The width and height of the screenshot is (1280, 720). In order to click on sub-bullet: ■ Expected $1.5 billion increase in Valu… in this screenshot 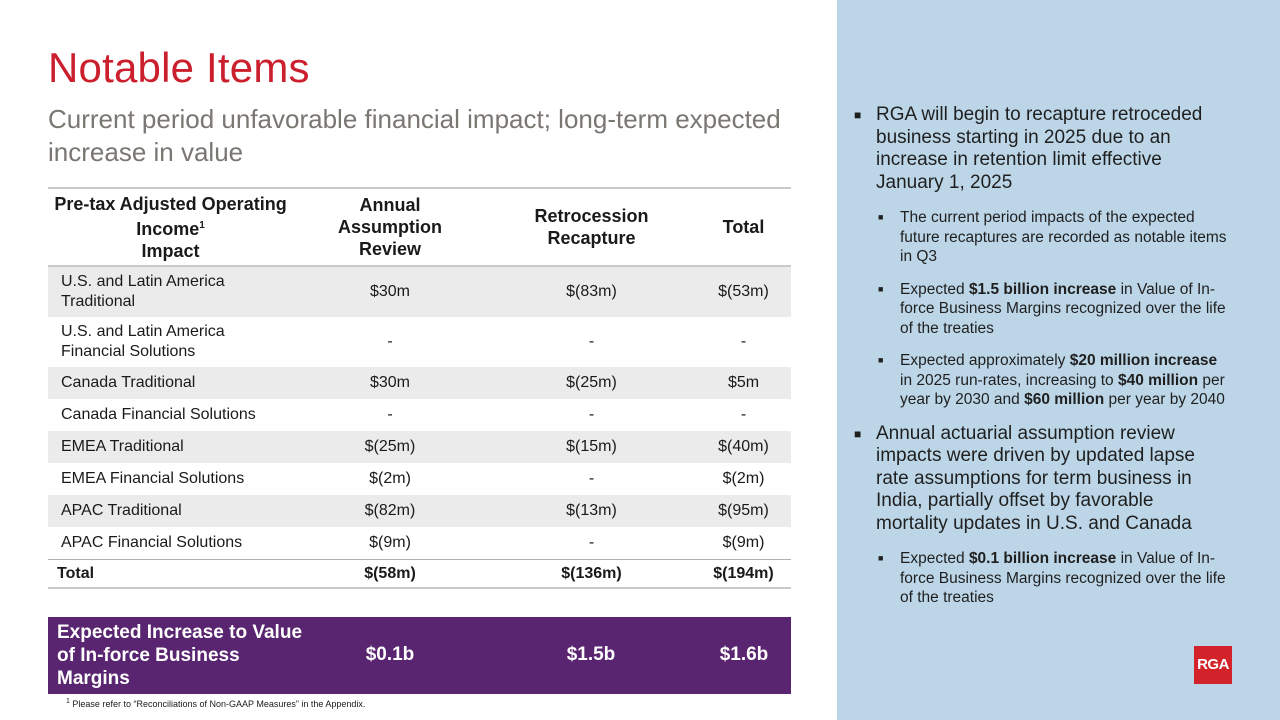, I will do `click(1040, 309)`.